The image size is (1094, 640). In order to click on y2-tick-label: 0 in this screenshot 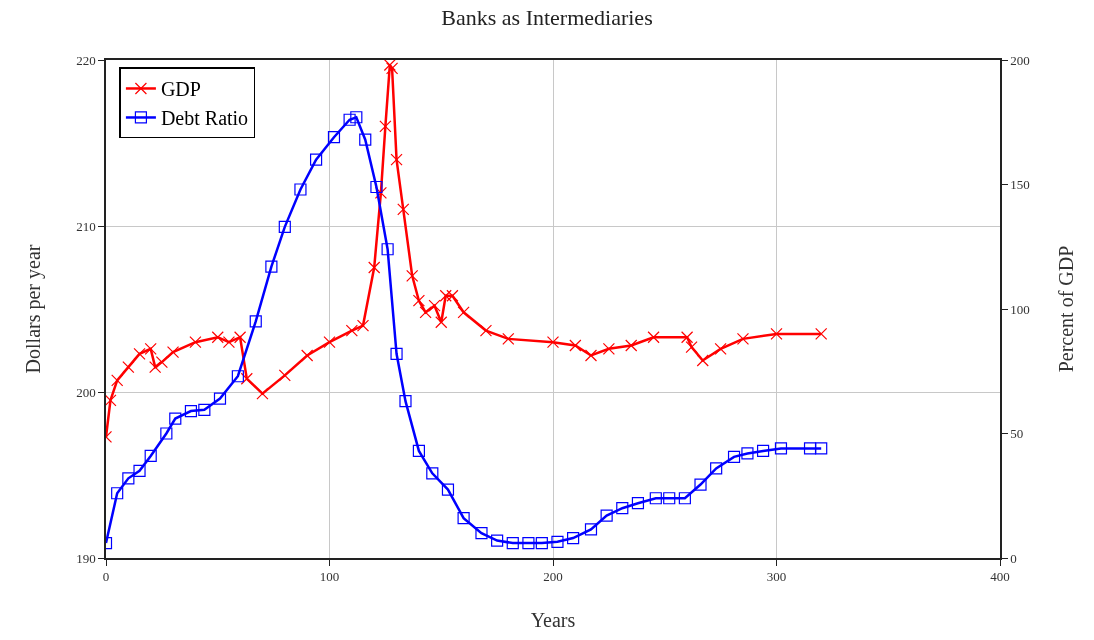, I will do `click(1013, 558)`.